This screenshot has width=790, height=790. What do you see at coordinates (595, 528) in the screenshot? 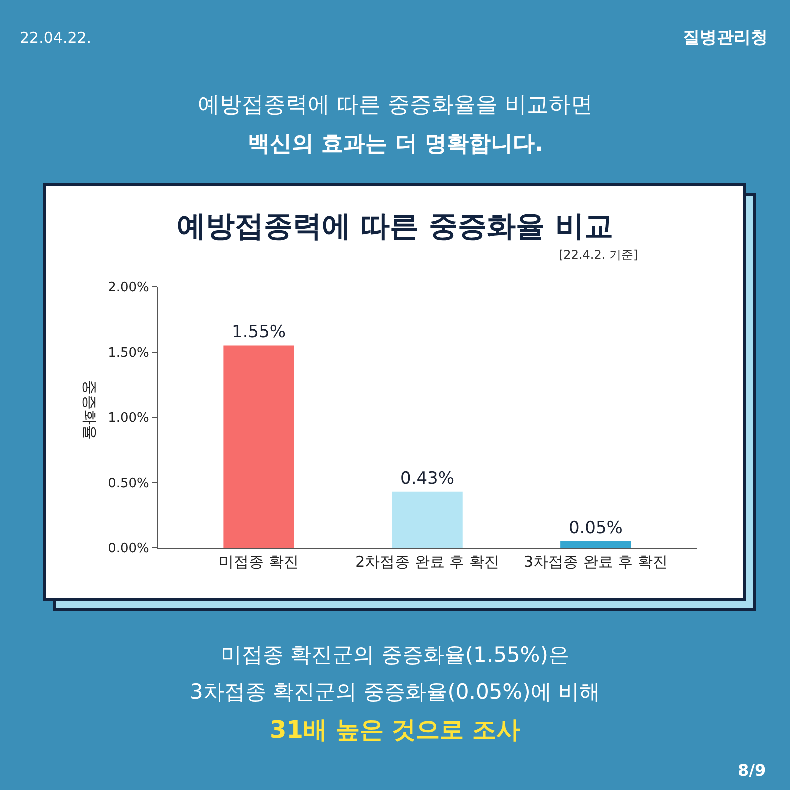
I see `data-label: 0.05%` at bounding box center [595, 528].